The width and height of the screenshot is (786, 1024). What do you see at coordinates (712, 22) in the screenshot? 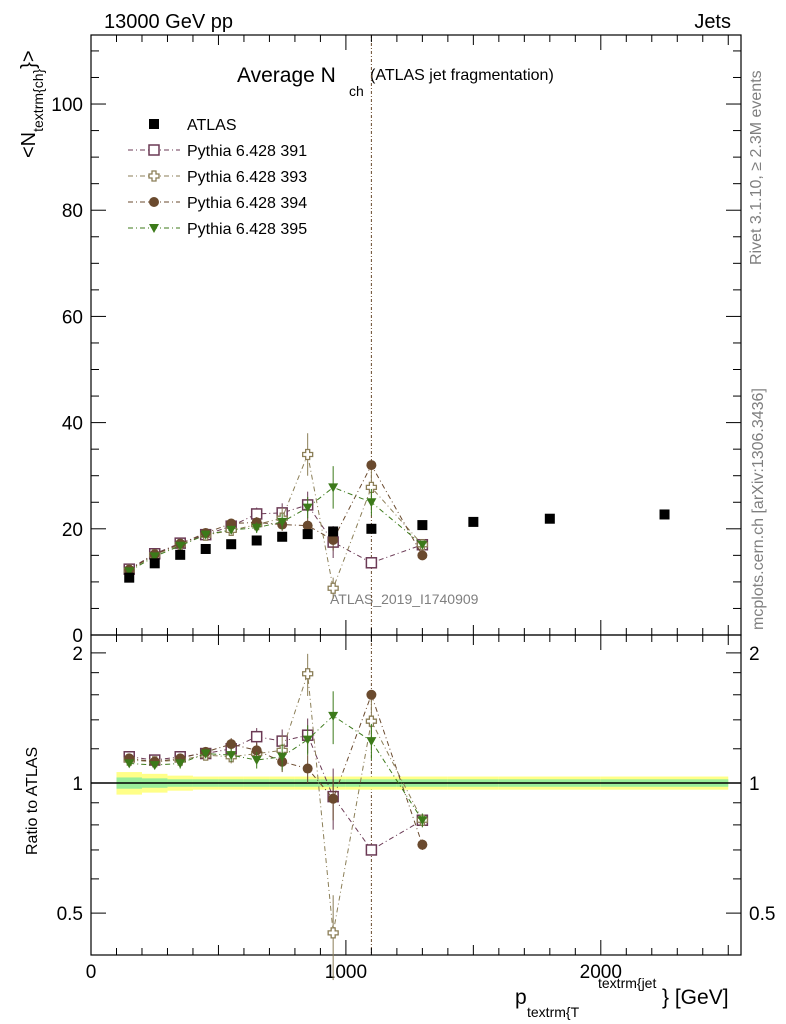
I see `process-label: Jets` at bounding box center [712, 22].